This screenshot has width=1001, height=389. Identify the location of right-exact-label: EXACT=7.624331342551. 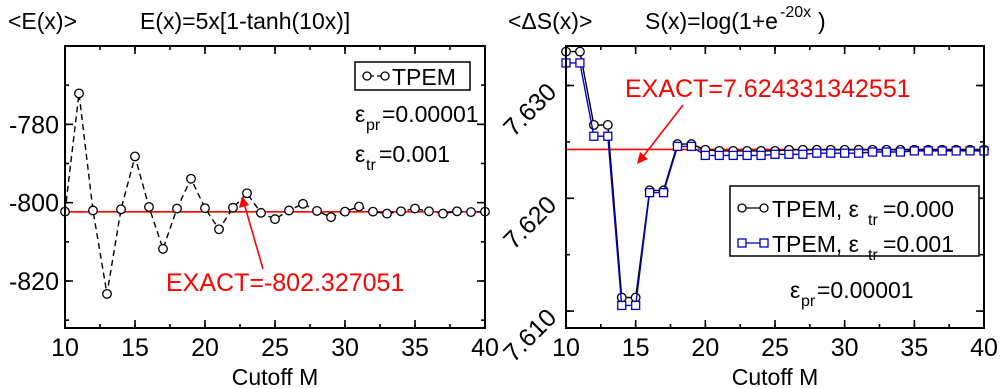
(768, 89).